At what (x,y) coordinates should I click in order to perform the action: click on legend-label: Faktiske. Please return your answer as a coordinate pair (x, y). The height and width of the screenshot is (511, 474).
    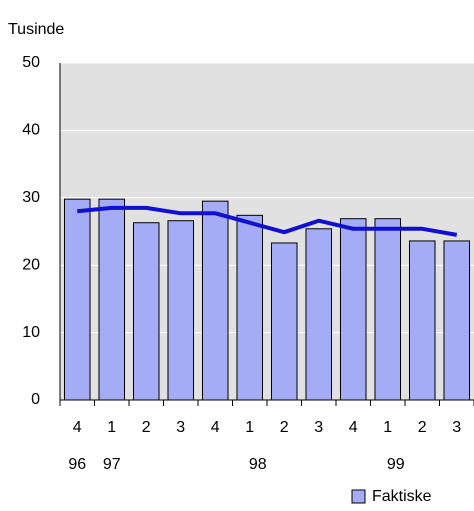
    Looking at the image, I should click on (402, 496).